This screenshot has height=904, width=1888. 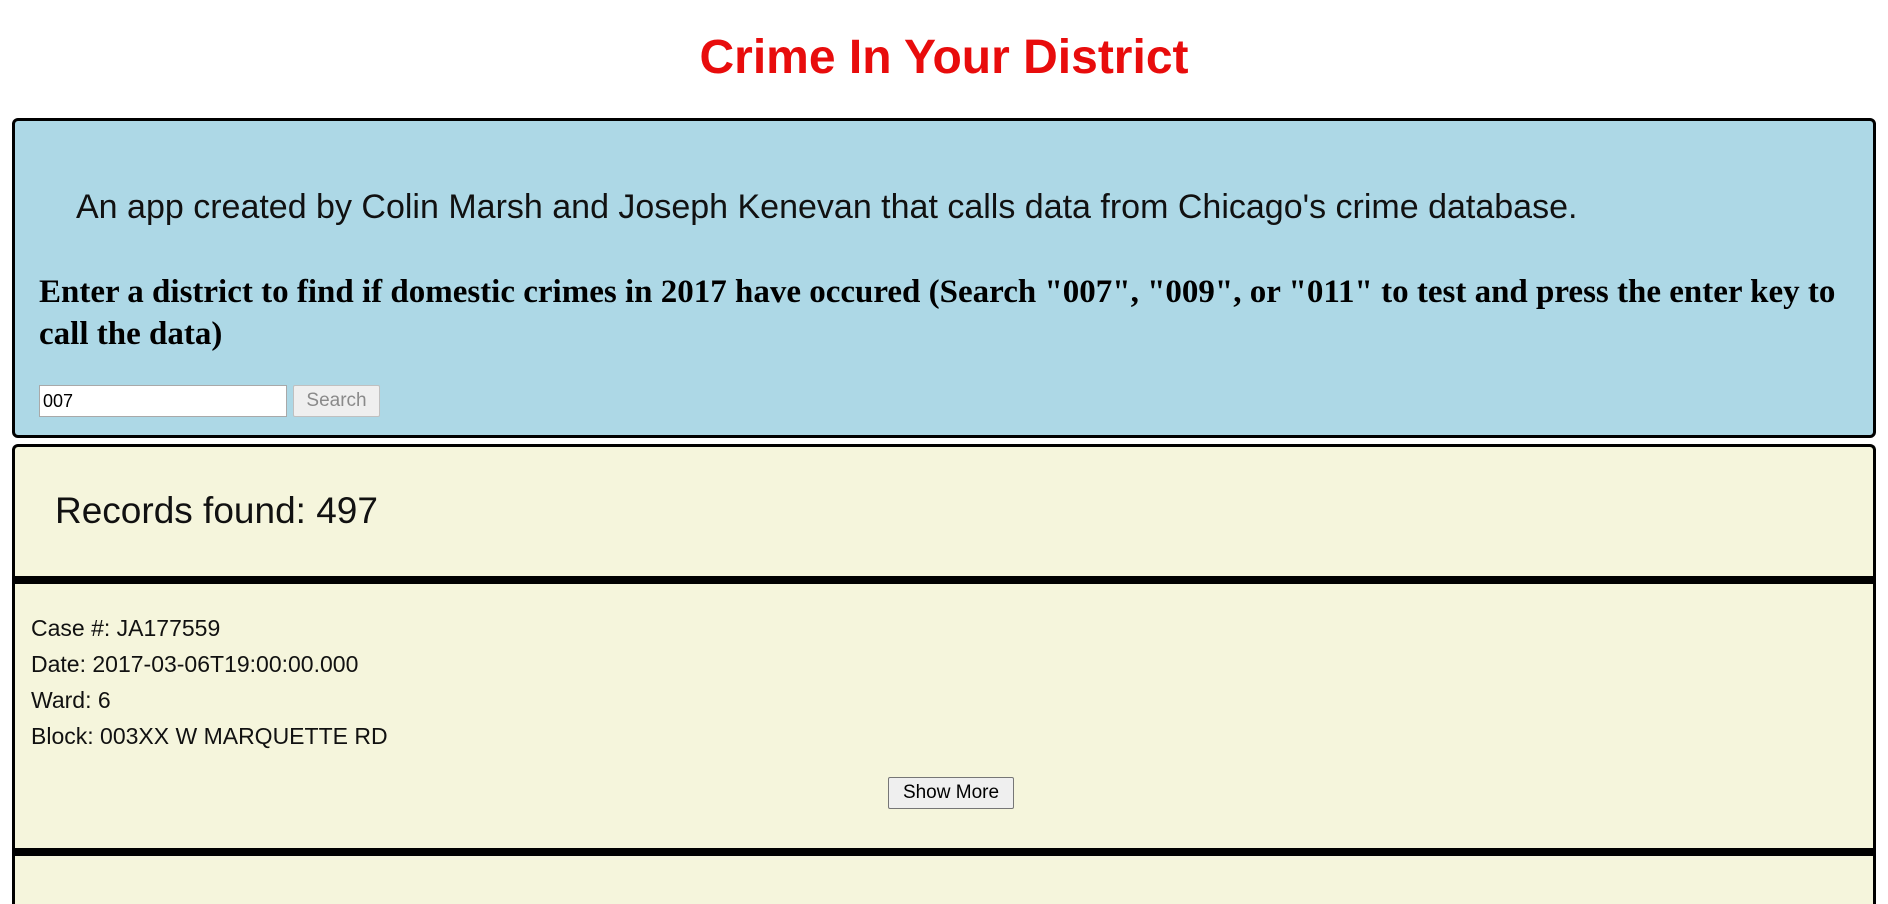 I want to click on search-button: Search, so click(x=336, y=401).